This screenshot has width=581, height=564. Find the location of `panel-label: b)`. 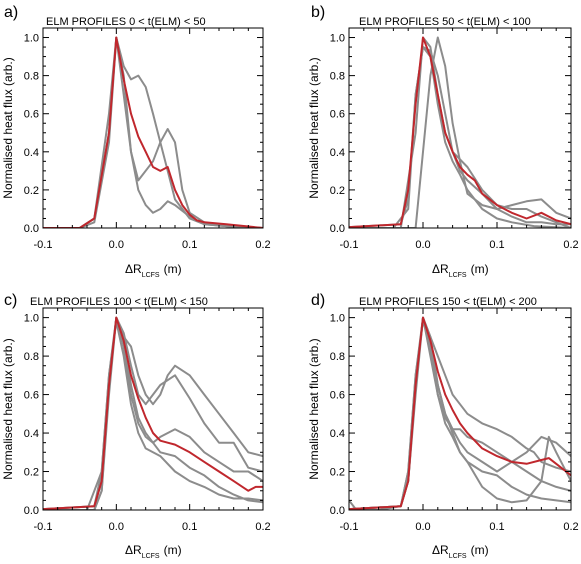

panel-label: b) is located at coordinates (318, 12).